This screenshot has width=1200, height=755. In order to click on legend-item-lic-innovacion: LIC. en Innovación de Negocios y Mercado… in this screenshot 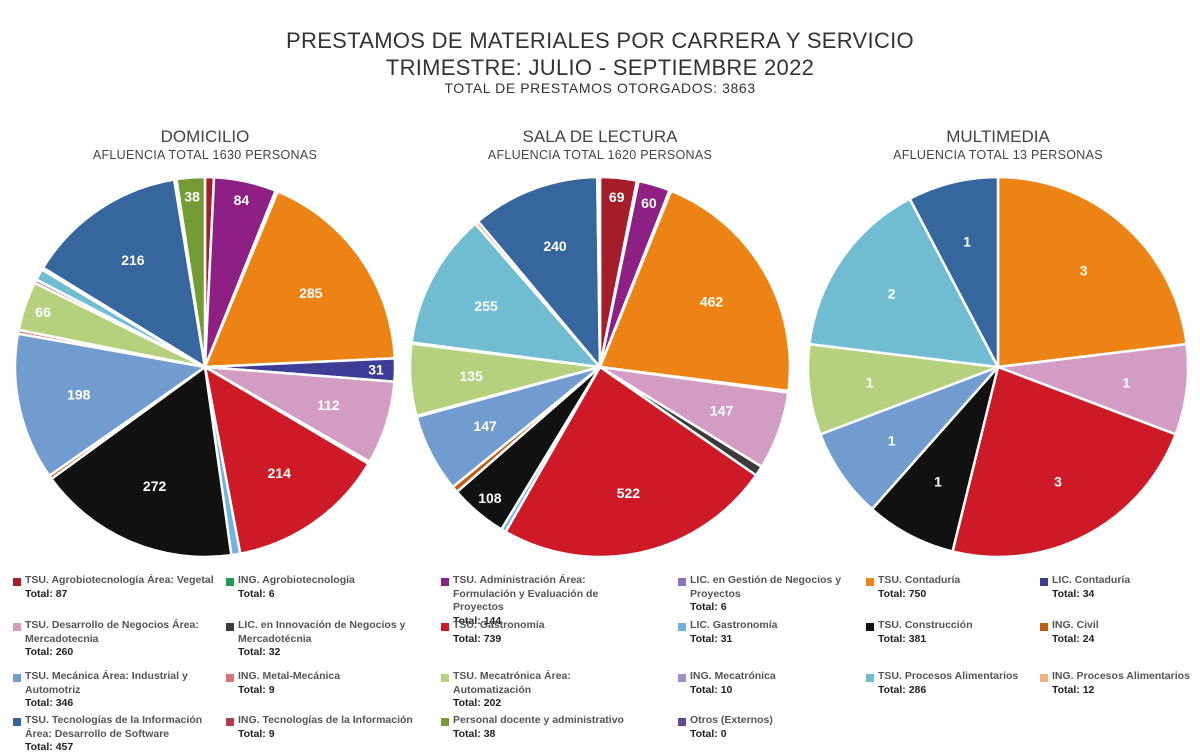, I will do `click(328, 639)`.